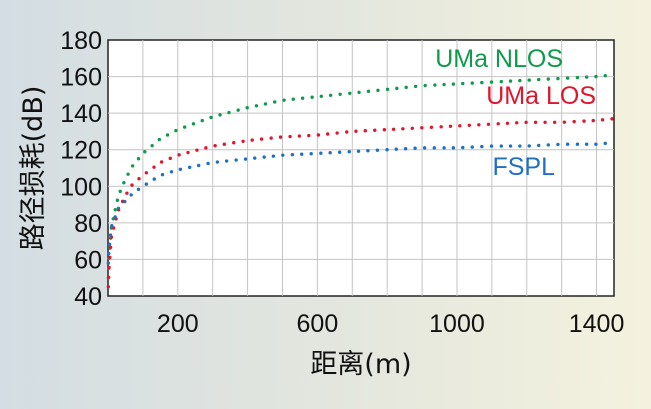  What do you see at coordinates (499, 59) in the screenshot?
I see `series-label-uma-nlos: UMa NLOS` at bounding box center [499, 59].